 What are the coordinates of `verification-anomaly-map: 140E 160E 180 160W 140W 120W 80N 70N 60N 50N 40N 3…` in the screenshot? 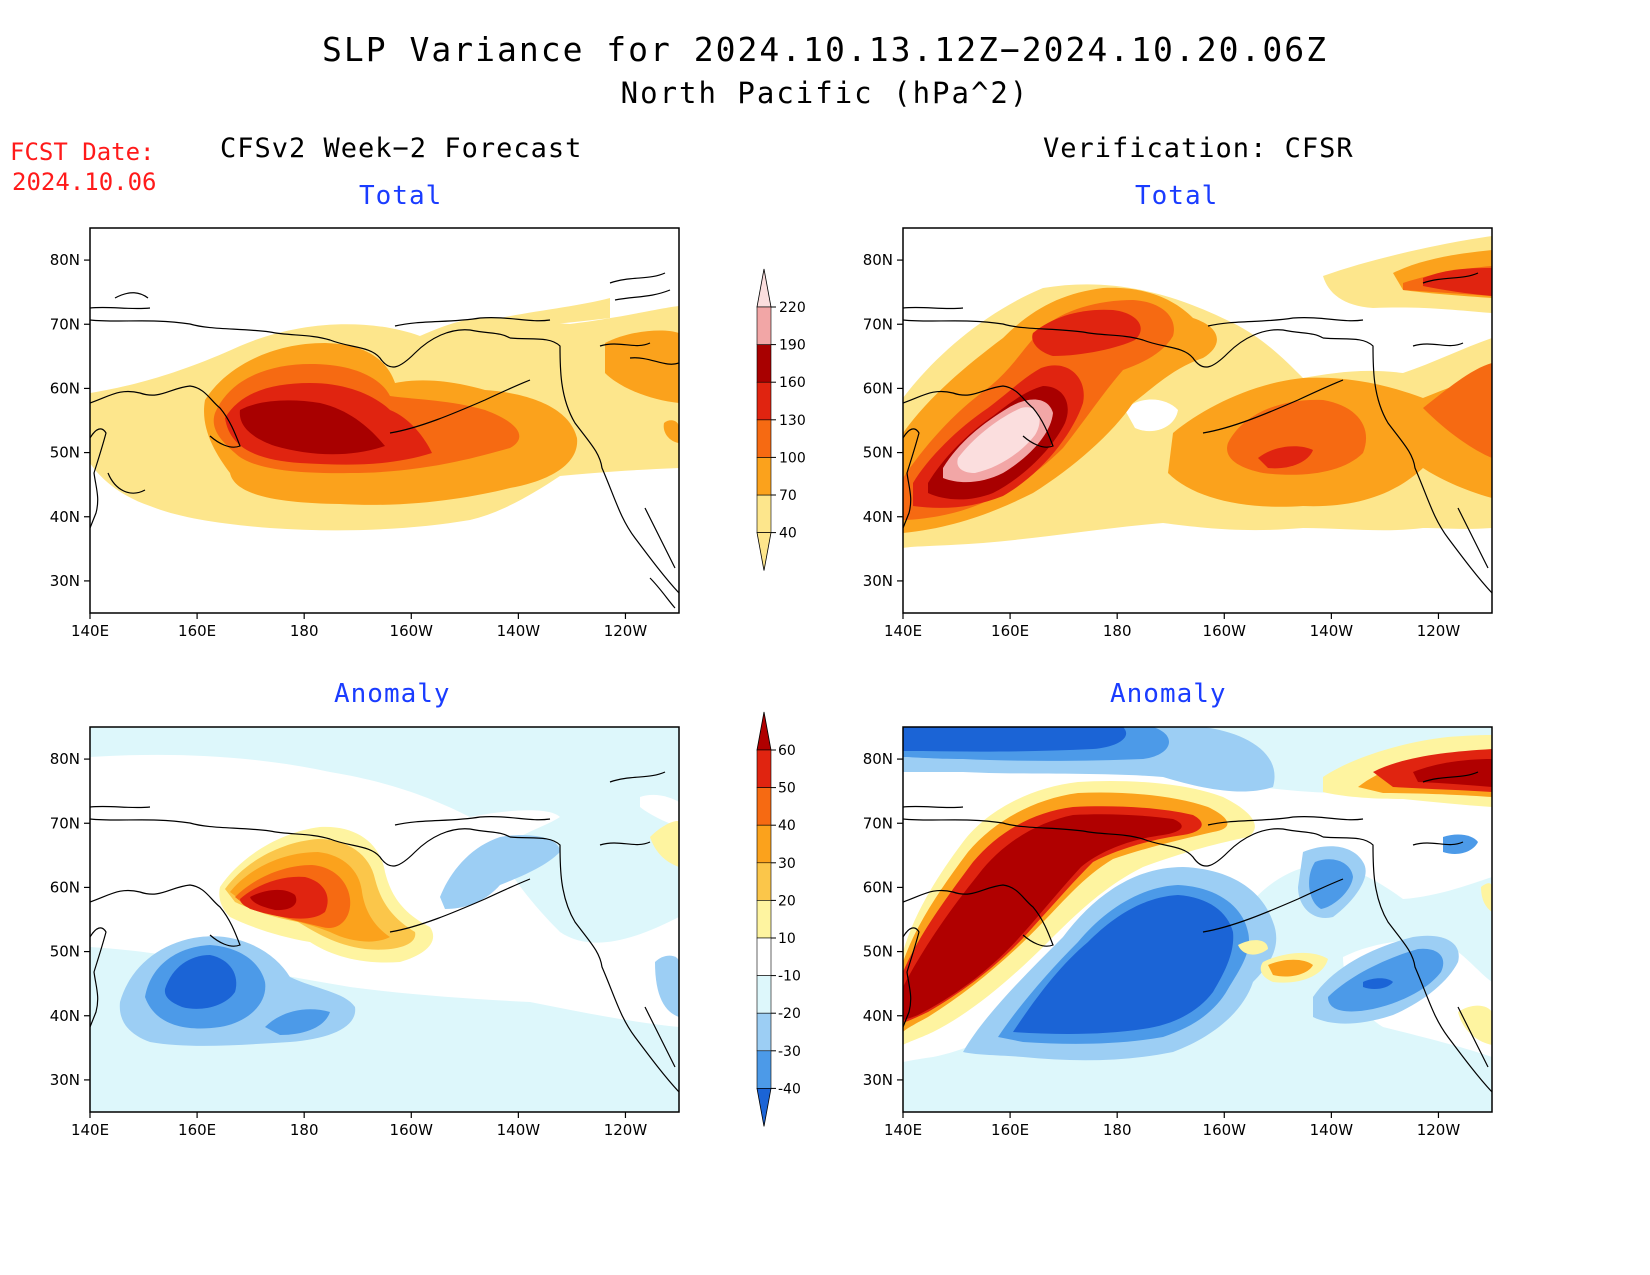 It's located at (1178, 932).